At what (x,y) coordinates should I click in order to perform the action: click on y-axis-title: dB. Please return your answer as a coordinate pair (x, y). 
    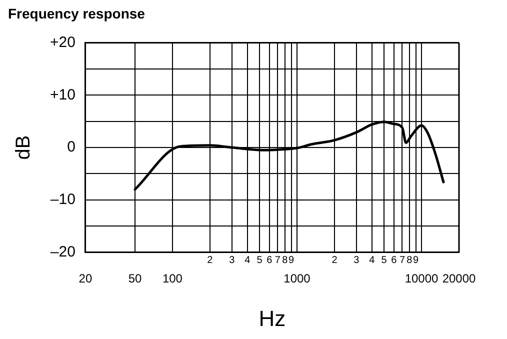
    Looking at the image, I should click on (23, 147).